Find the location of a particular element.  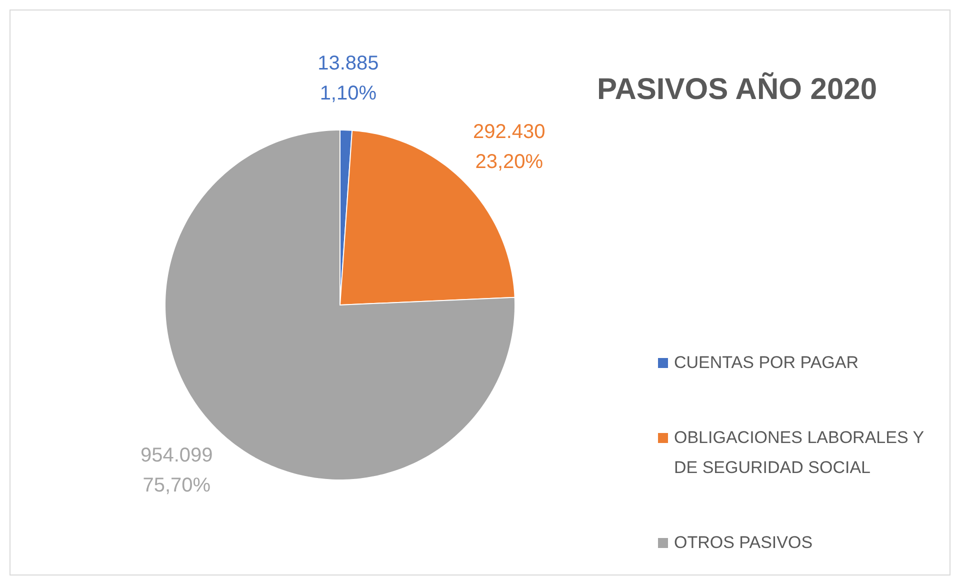

data-label: 292.430 23,20% is located at coordinates (509, 147).